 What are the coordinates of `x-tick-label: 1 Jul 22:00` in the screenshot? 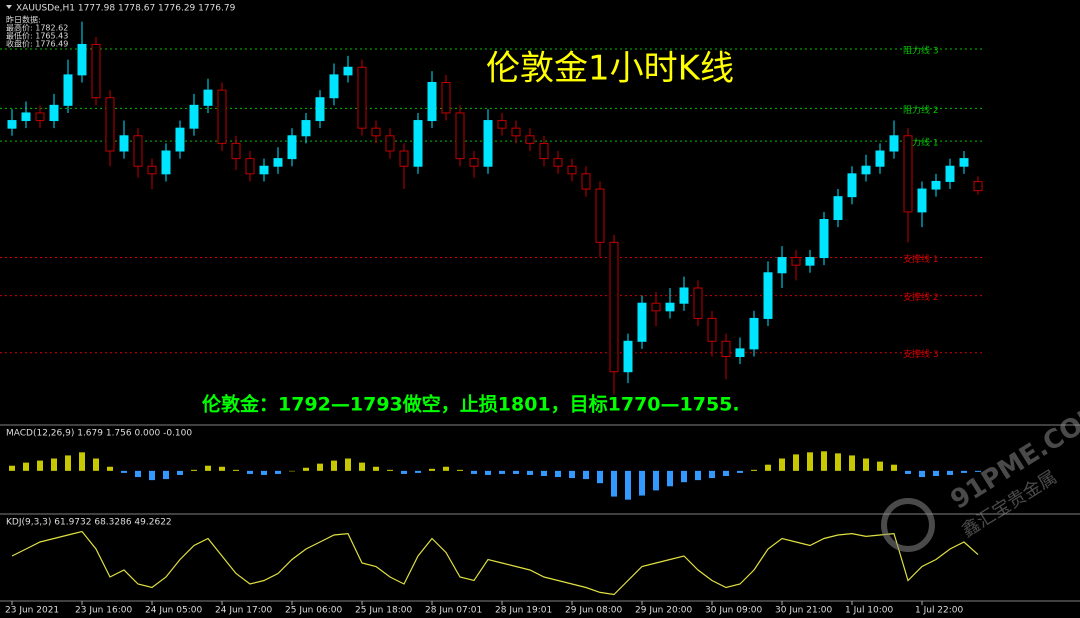 It's located at (939, 611).